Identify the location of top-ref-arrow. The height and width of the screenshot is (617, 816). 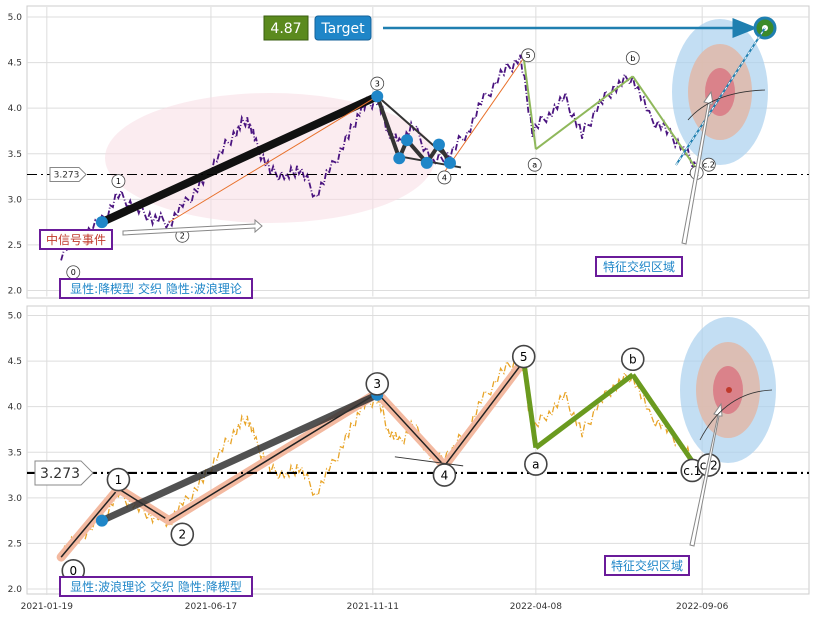
(68, 174).